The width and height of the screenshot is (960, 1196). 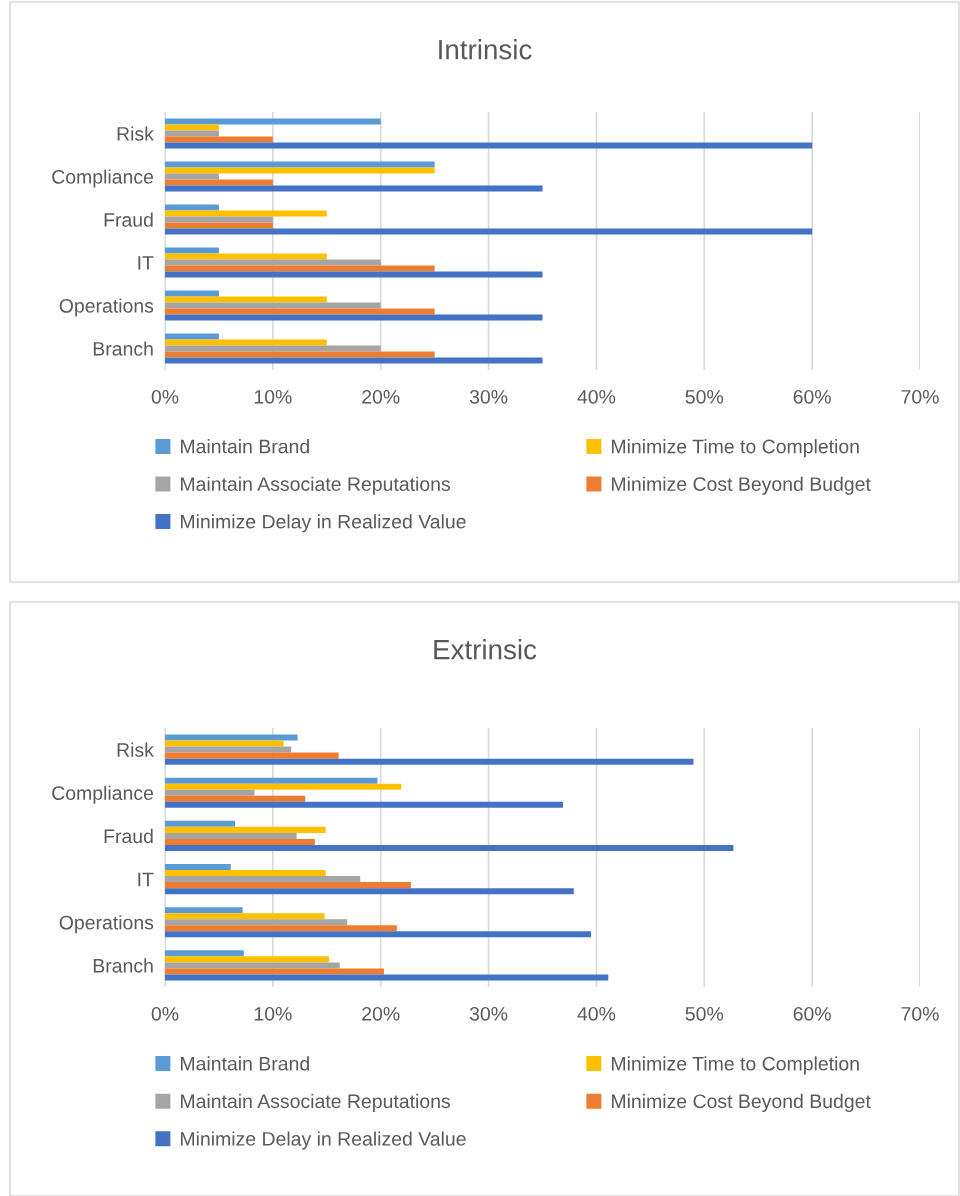 I want to click on chart-title: Intrinsic, so click(x=485, y=49).